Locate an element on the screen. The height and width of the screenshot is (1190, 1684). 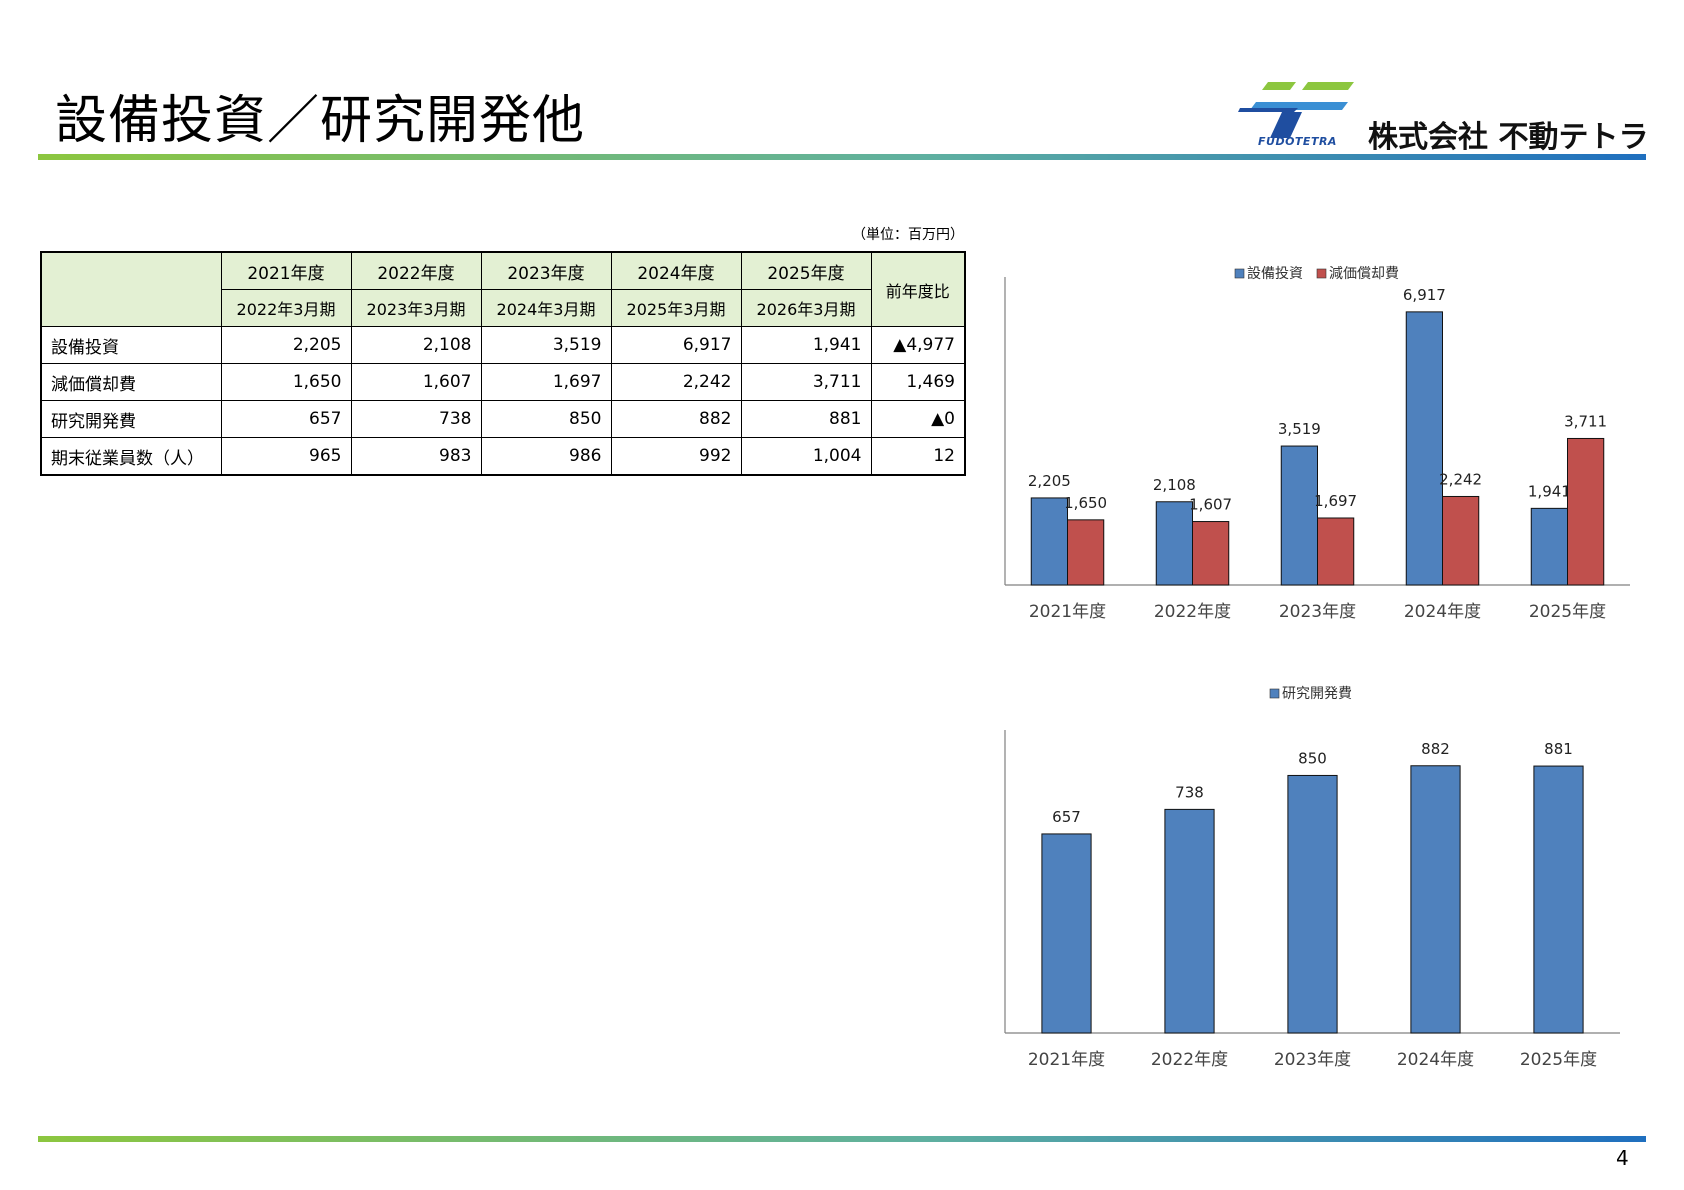
year-header: 2023年度 is located at coordinates (546, 270).